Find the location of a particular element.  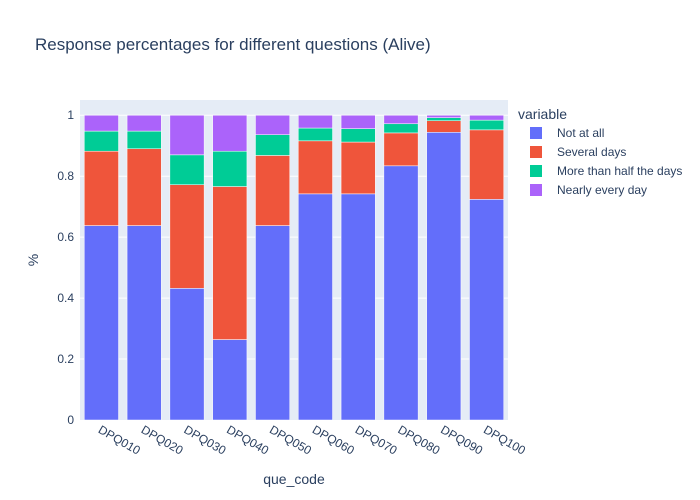

legend-label: More than half the days is located at coordinates (619, 171).